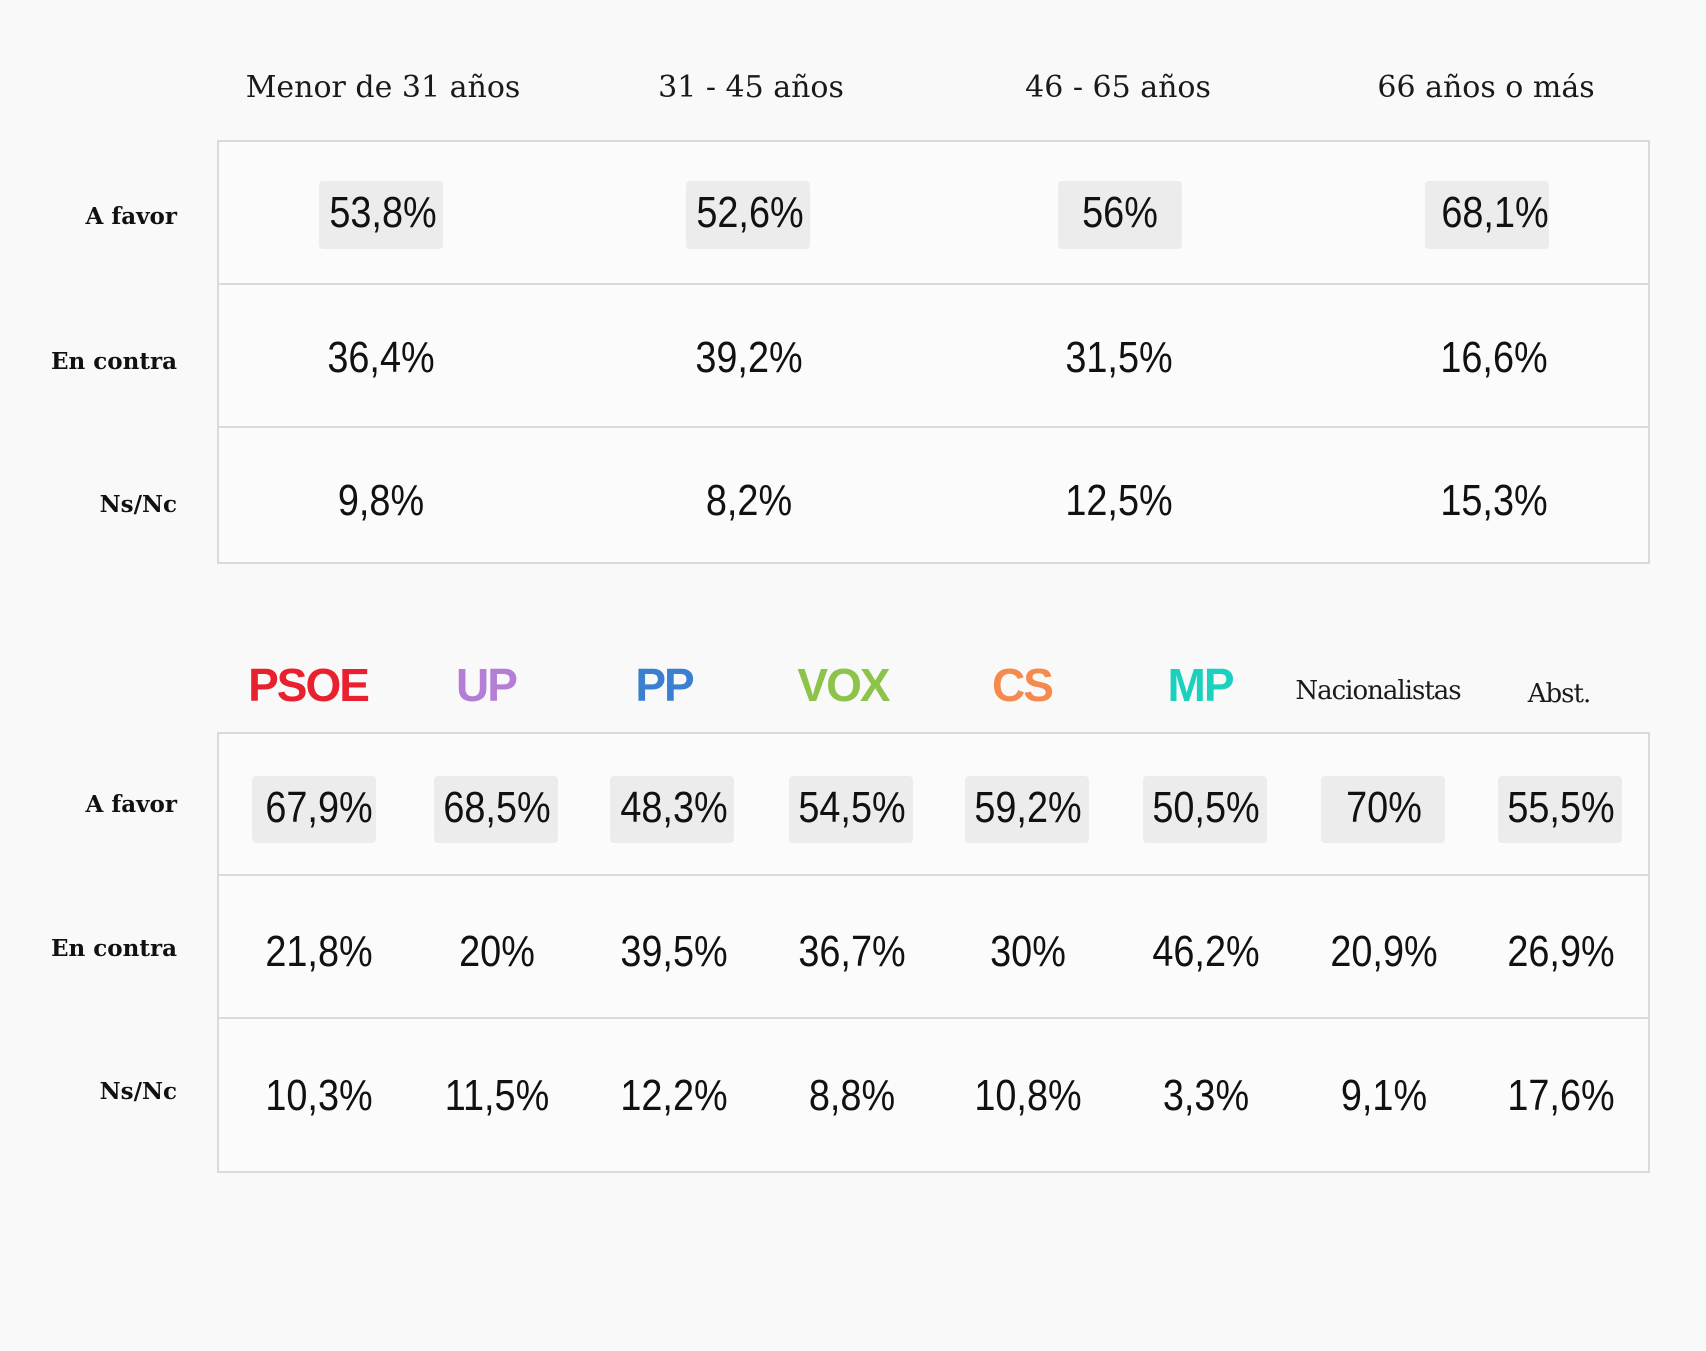  What do you see at coordinates (383, 87) in the screenshot?
I see `column-header-under-31: Menor de 31 años` at bounding box center [383, 87].